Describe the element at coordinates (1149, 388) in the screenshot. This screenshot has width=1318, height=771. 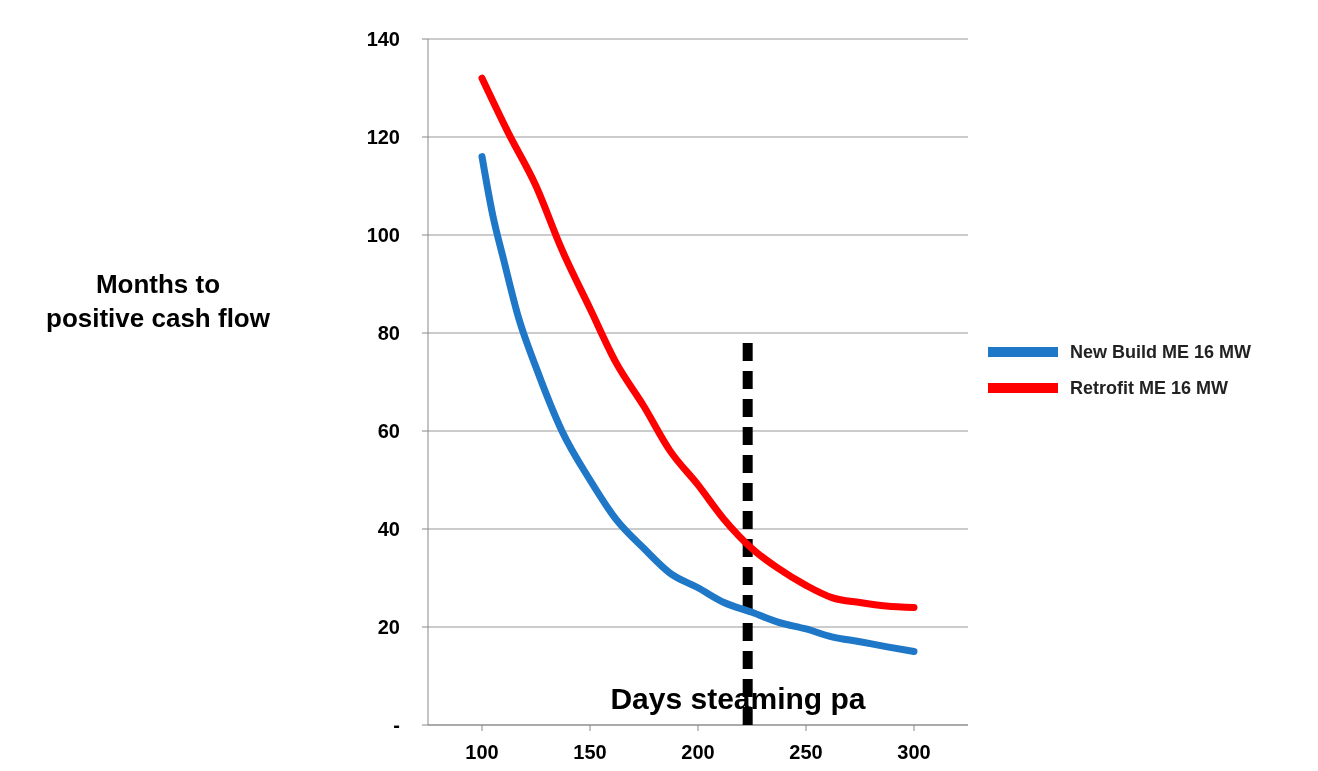
I see `legend-label: Retrofit ME 16 MW` at that location.